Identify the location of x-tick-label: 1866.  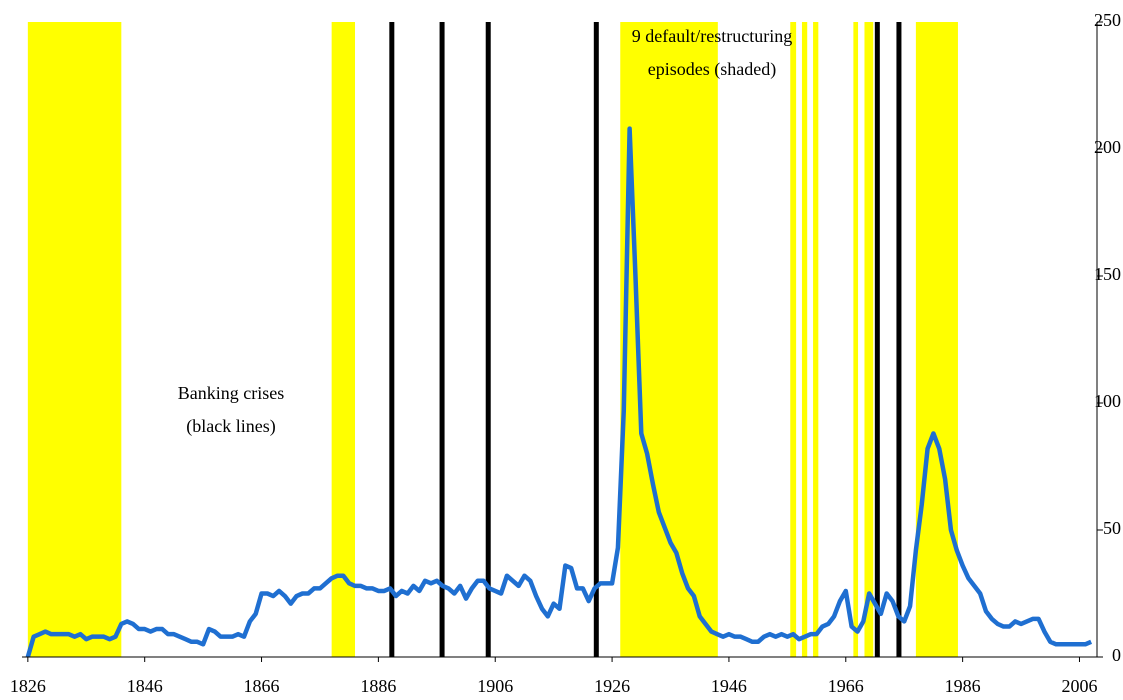
(262, 686).